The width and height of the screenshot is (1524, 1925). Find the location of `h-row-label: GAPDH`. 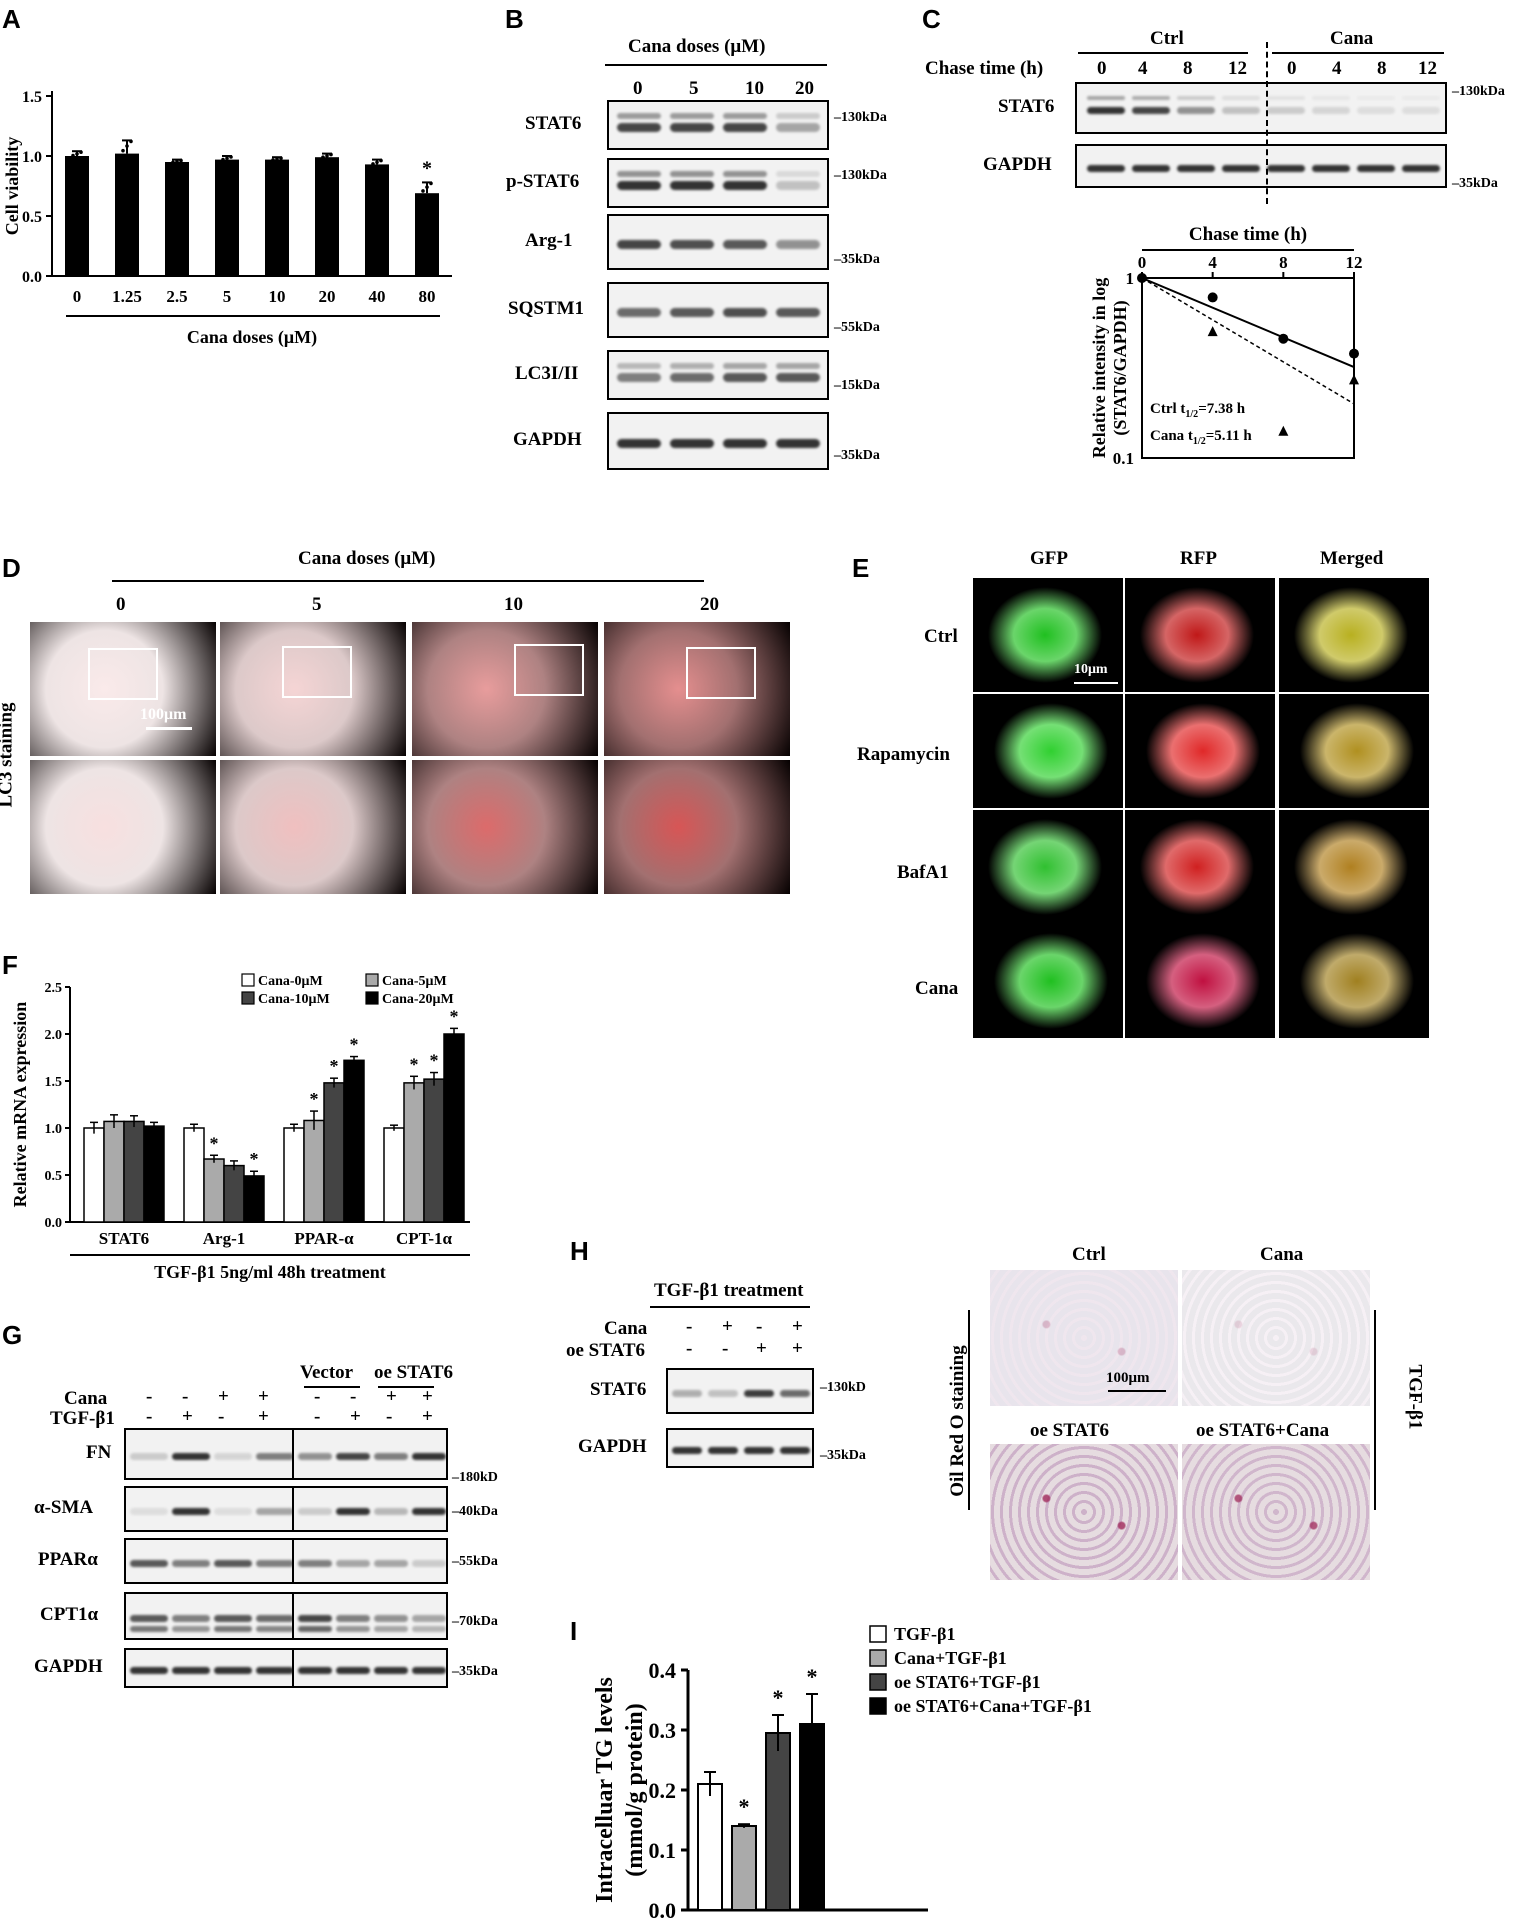

h-row-label: GAPDH is located at coordinates (612, 1446).